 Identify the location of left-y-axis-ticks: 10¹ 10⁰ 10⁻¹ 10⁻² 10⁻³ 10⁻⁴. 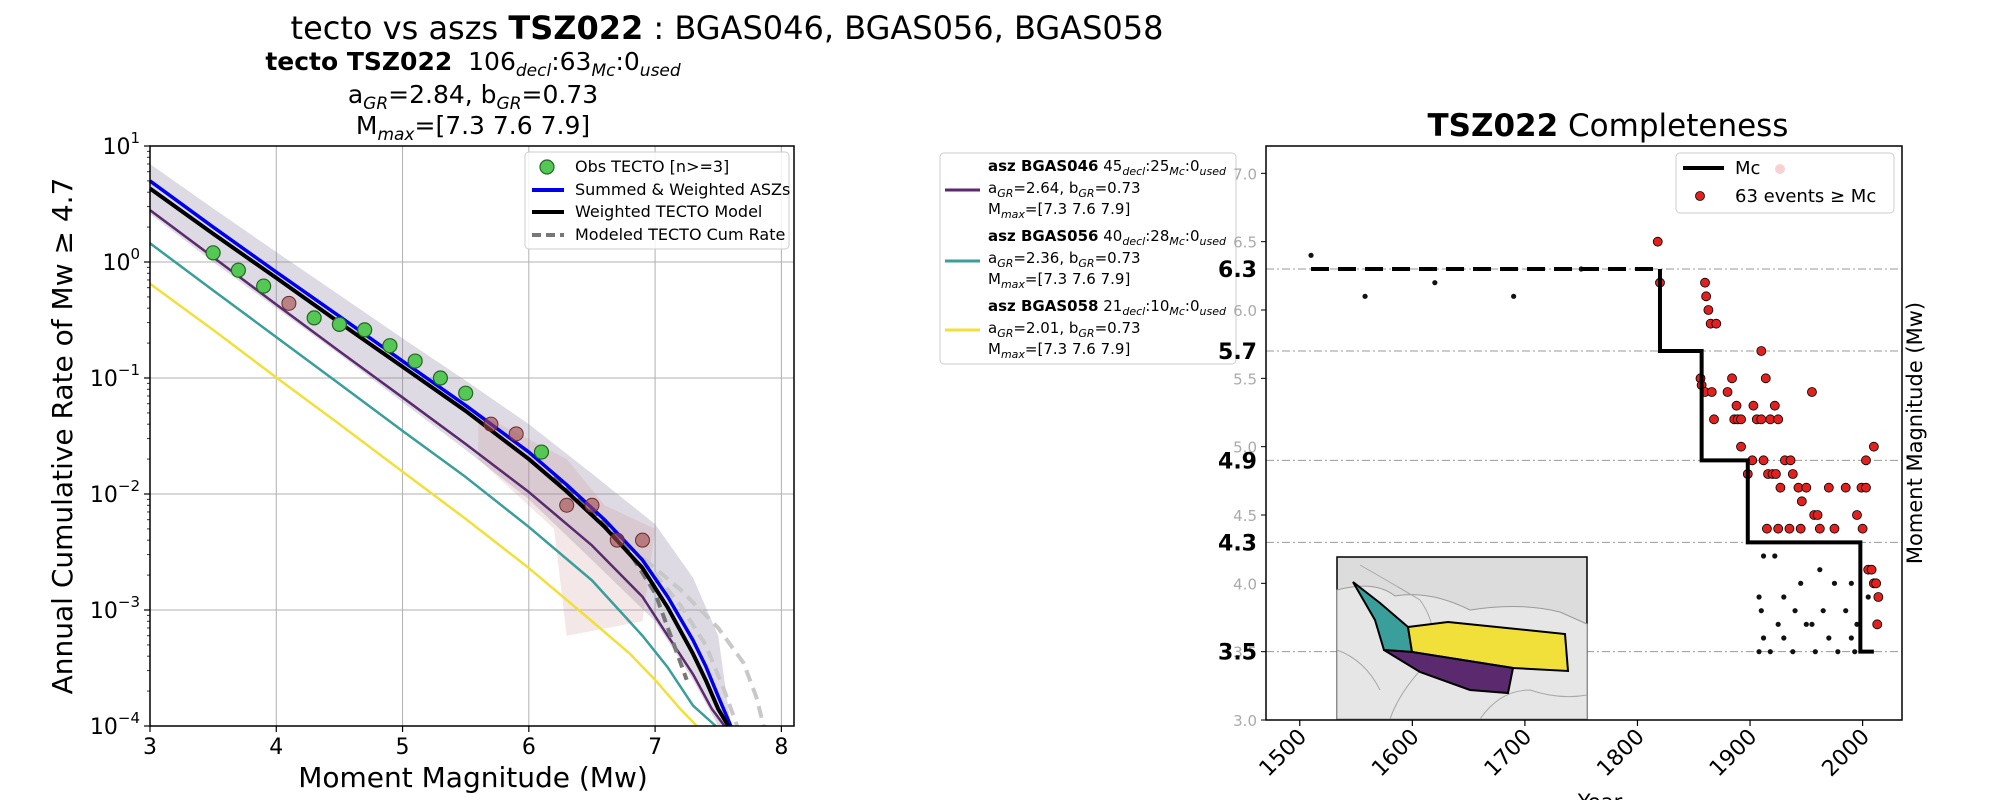
(120, 434).